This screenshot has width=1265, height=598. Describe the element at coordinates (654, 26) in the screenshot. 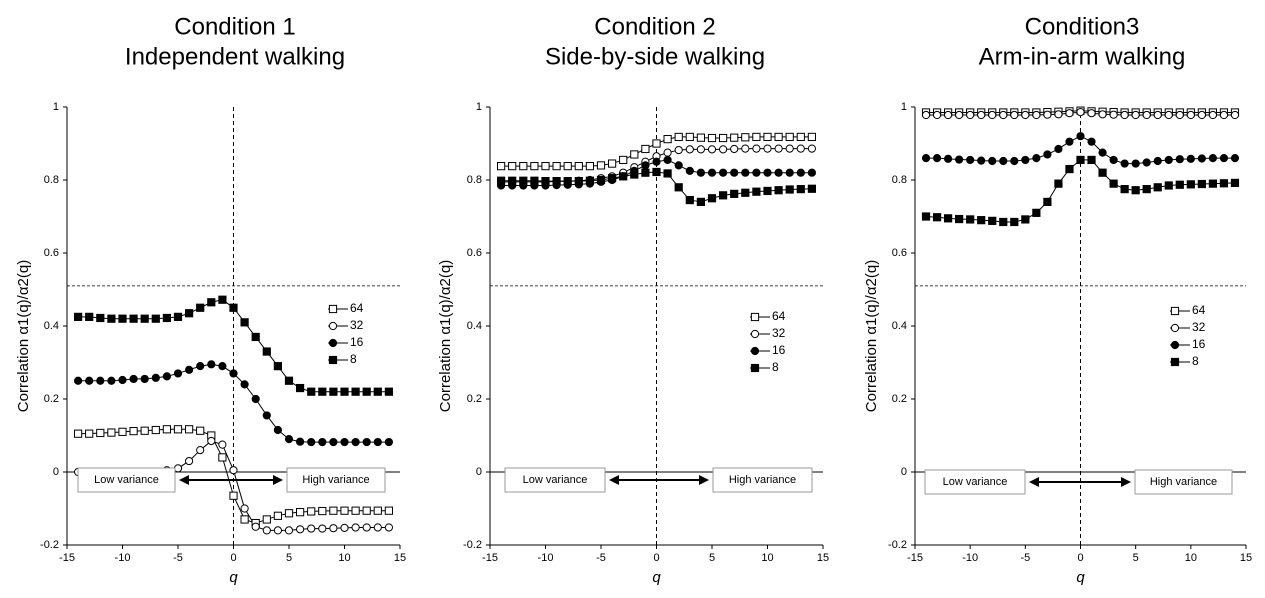

I see `chart-title-line-1: Condition 2` at that location.